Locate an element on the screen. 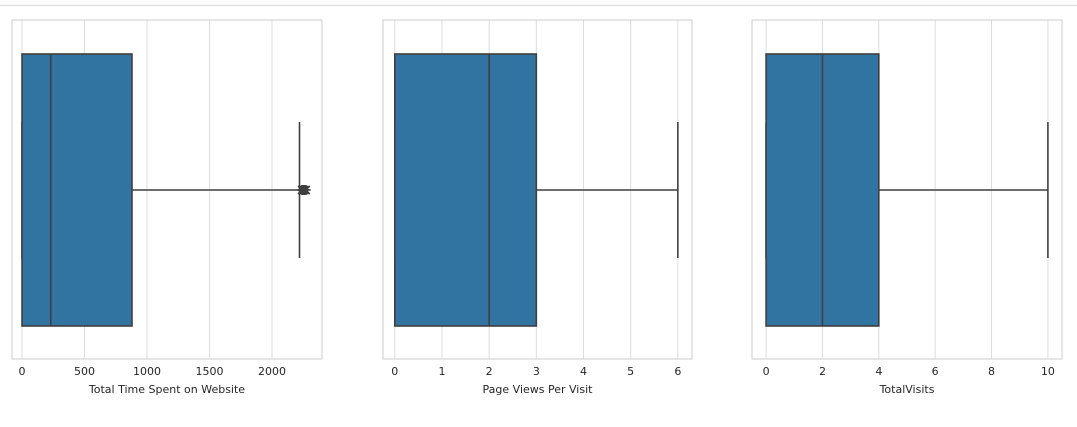  x-axis-label: Page Views Per Visit is located at coordinates (538, 389).